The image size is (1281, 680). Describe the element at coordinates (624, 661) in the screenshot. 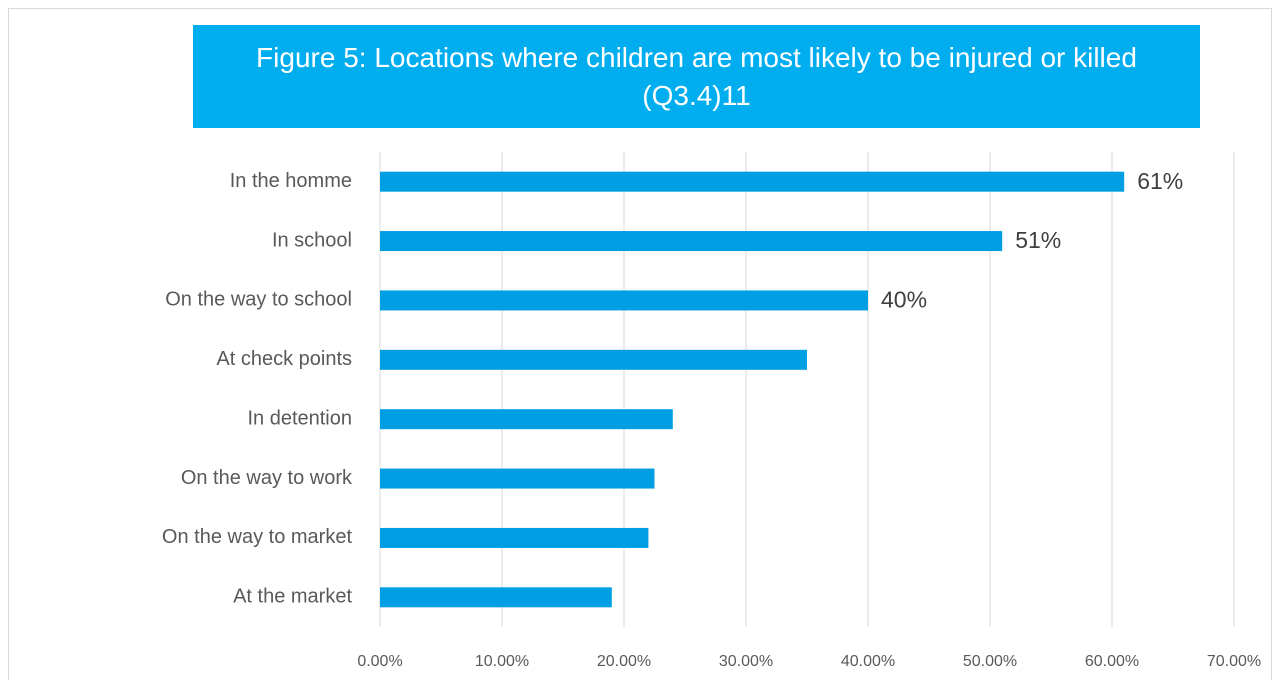

I see `x-tick-label: 20.00%` at that location.